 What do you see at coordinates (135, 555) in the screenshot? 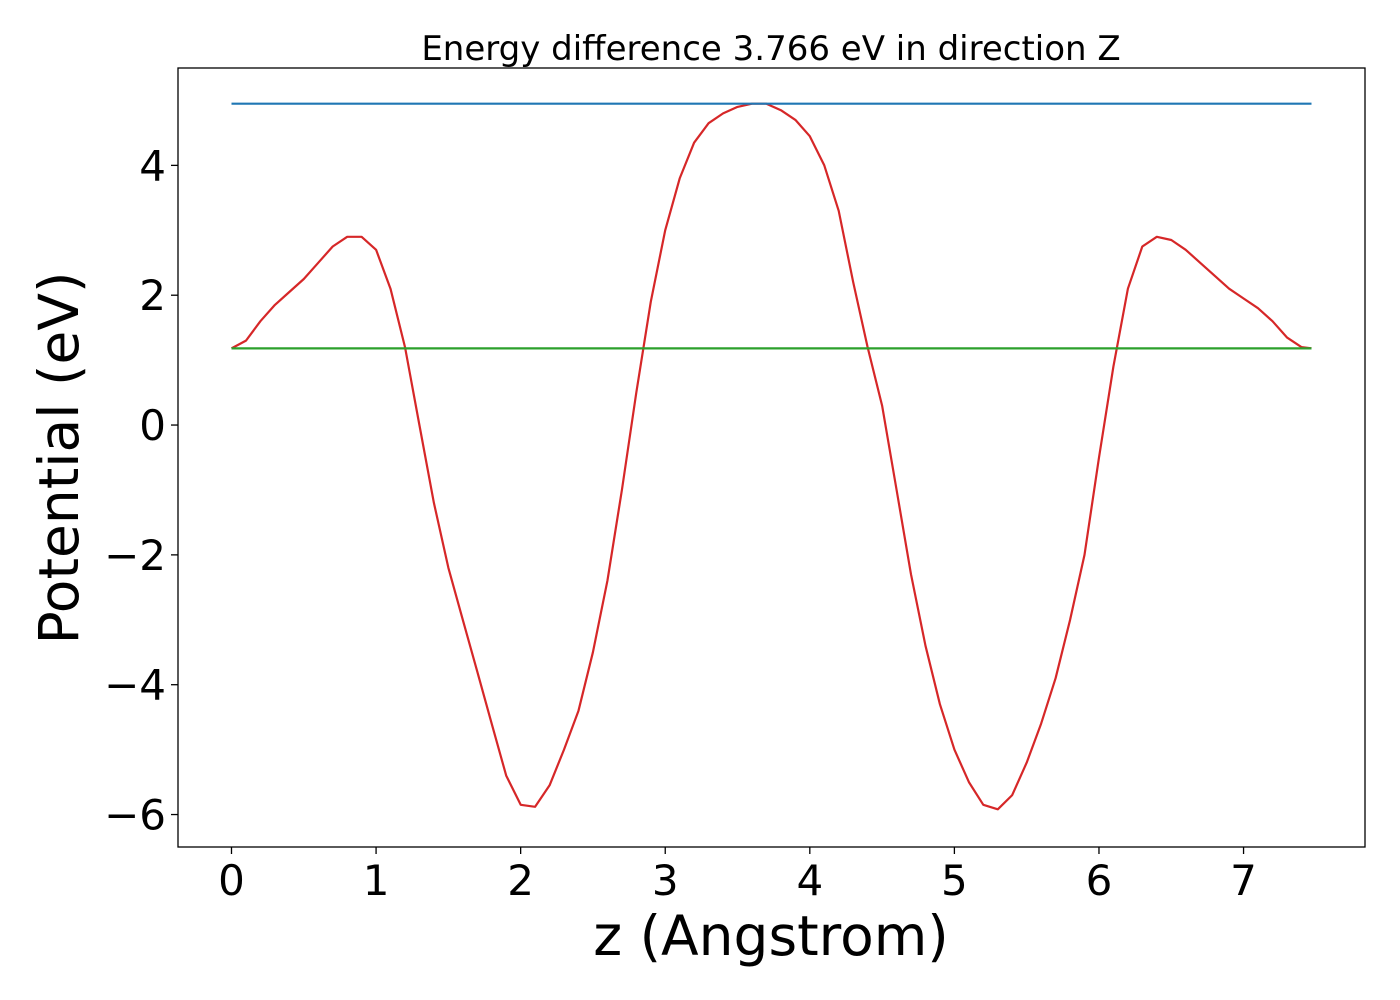
I see `y-tick-label: −2` at bounding box center [135, 555].